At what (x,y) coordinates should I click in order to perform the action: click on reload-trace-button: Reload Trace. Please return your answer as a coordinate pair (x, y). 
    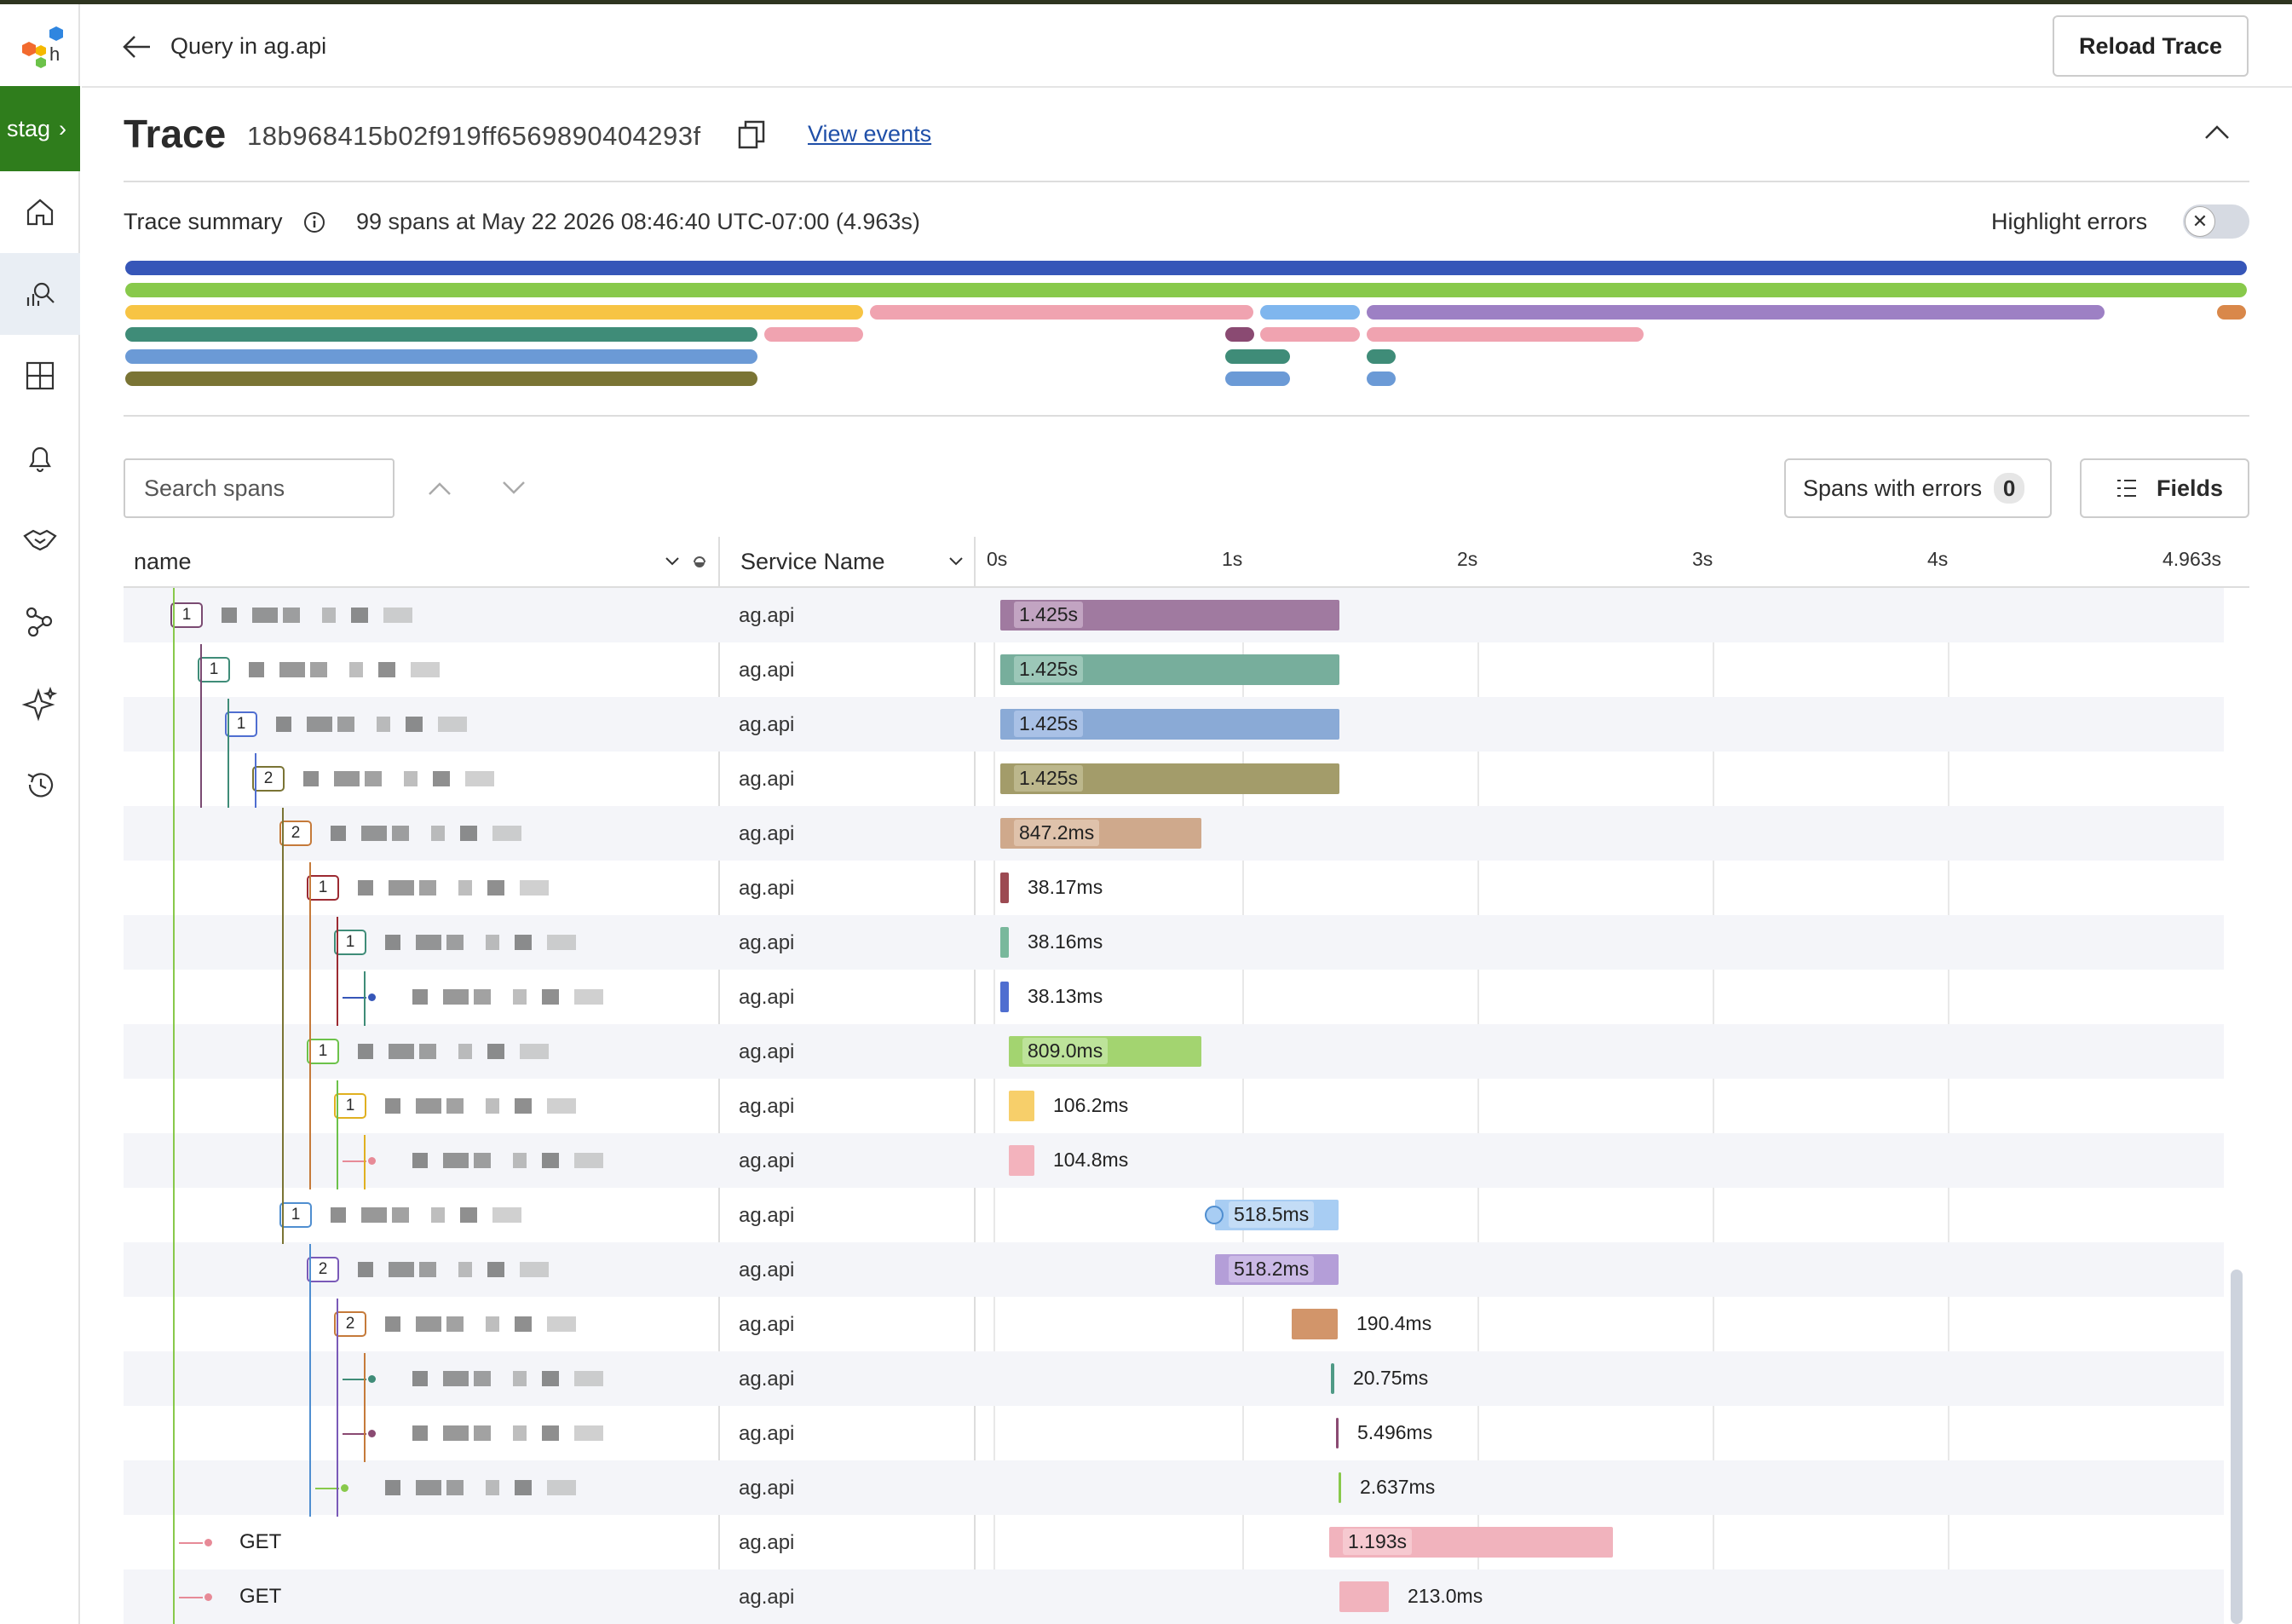
    Looking at the image, I should click on (2151, 46).